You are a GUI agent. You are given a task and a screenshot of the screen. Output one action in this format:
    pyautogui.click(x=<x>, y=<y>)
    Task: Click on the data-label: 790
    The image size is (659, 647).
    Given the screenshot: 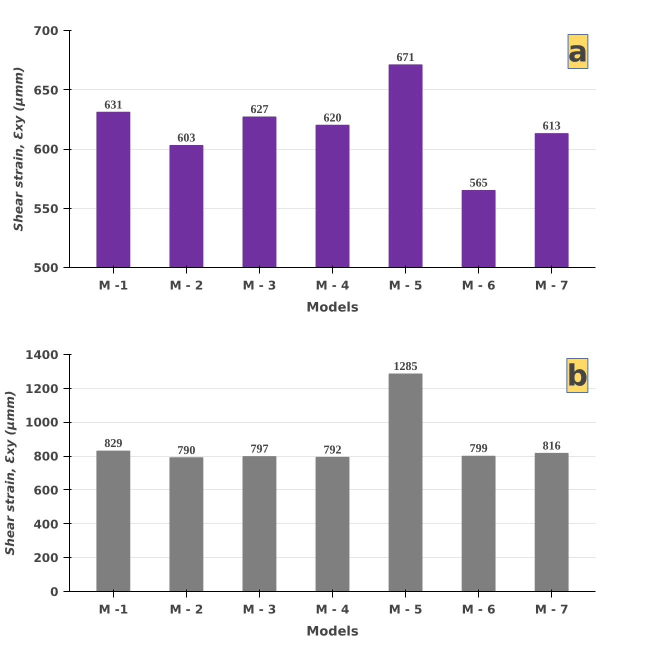 What is the action you would take?
    pyautogui.click(x=186, y=449)
    